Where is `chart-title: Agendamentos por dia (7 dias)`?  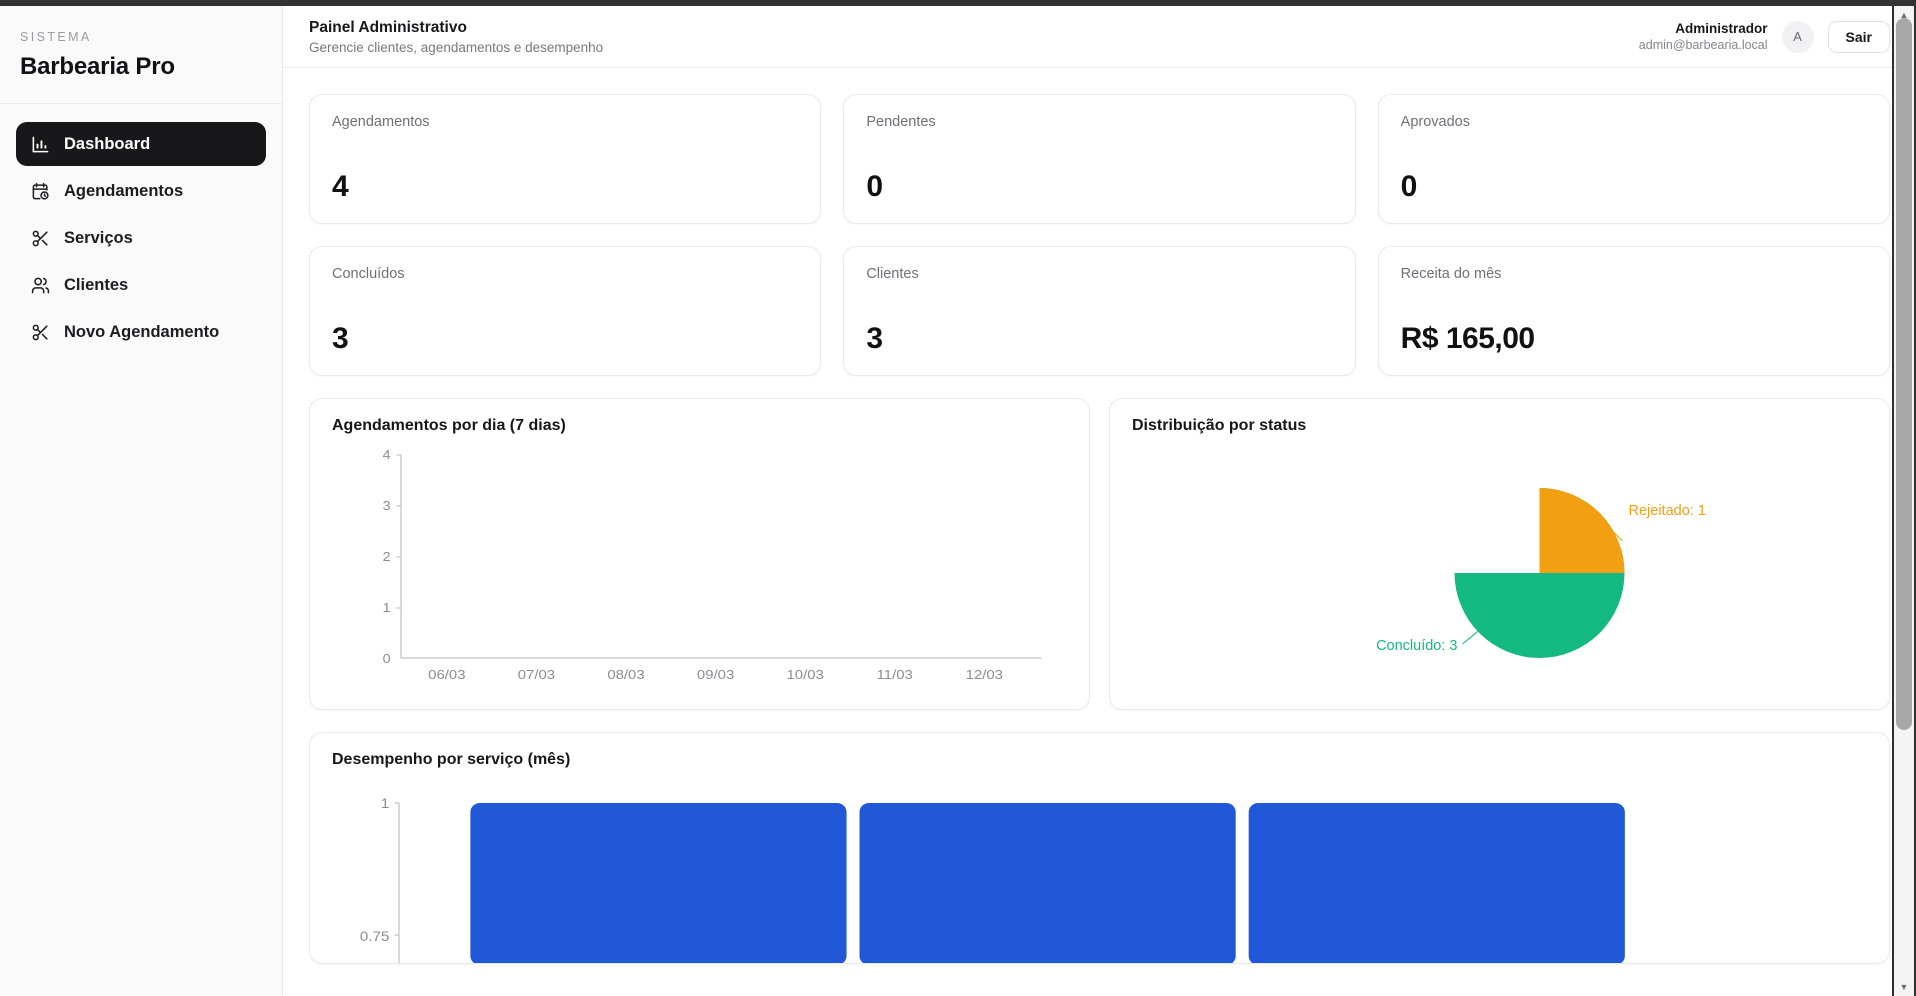
chart-title: Agendamentos por dia (7 dias) is located at coordinates (449, 425).